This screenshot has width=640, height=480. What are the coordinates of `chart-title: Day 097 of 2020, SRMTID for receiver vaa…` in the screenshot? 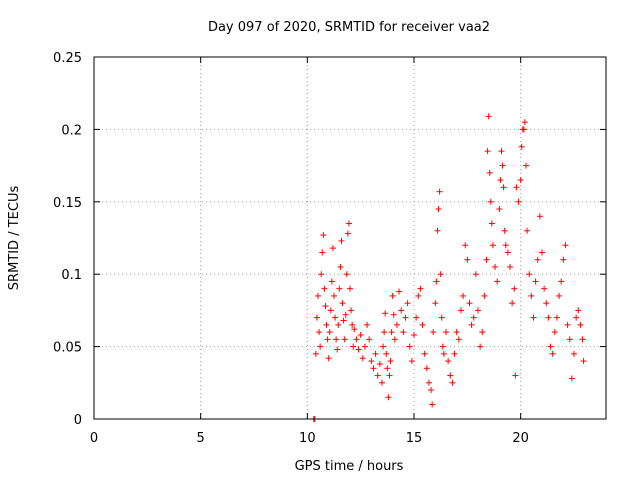 It's located at (349, 27).